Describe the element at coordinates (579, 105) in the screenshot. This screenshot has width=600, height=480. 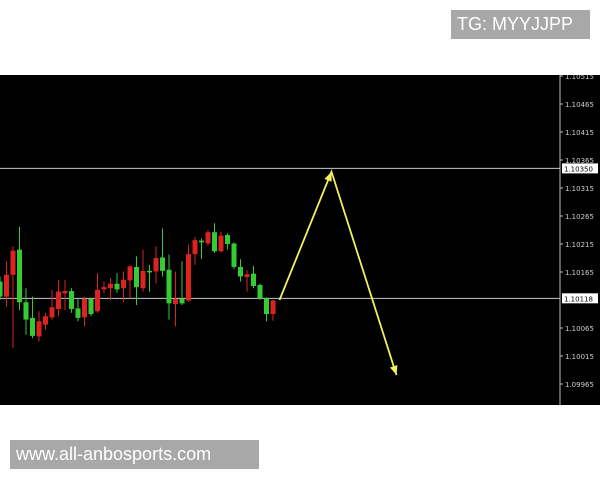
I see `y-tick-label: 1.10465` at that location.